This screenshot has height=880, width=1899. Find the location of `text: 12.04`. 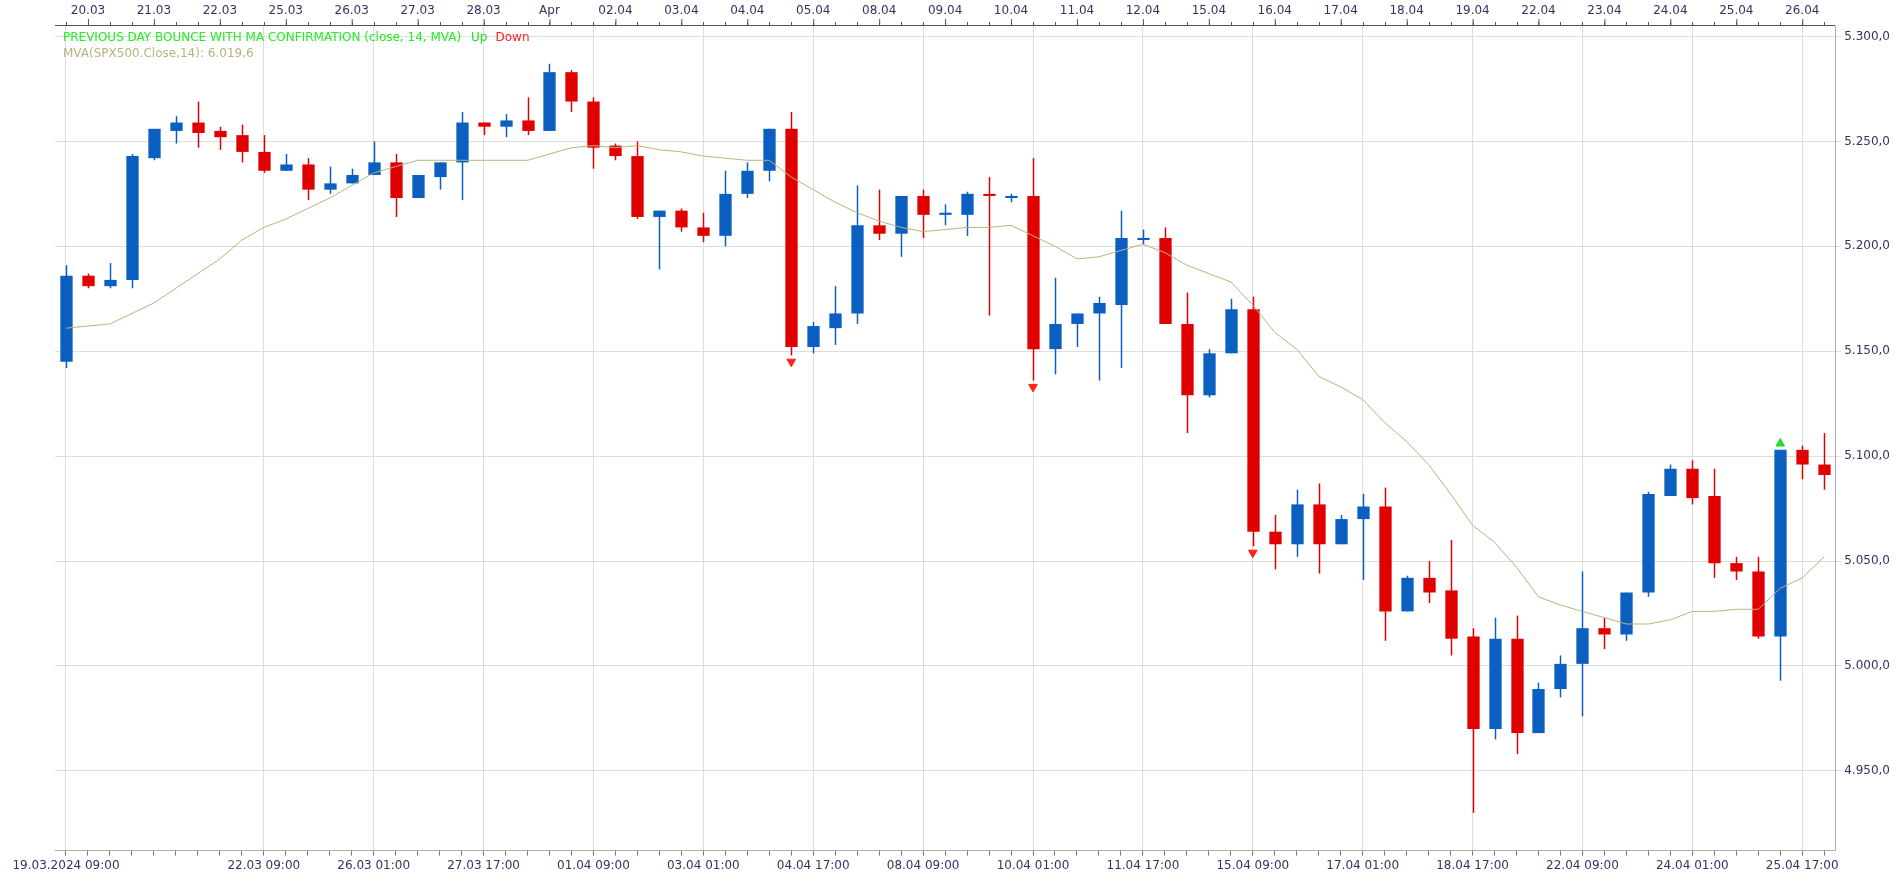

text: 12.04 is located at coordinates (1143, 10).